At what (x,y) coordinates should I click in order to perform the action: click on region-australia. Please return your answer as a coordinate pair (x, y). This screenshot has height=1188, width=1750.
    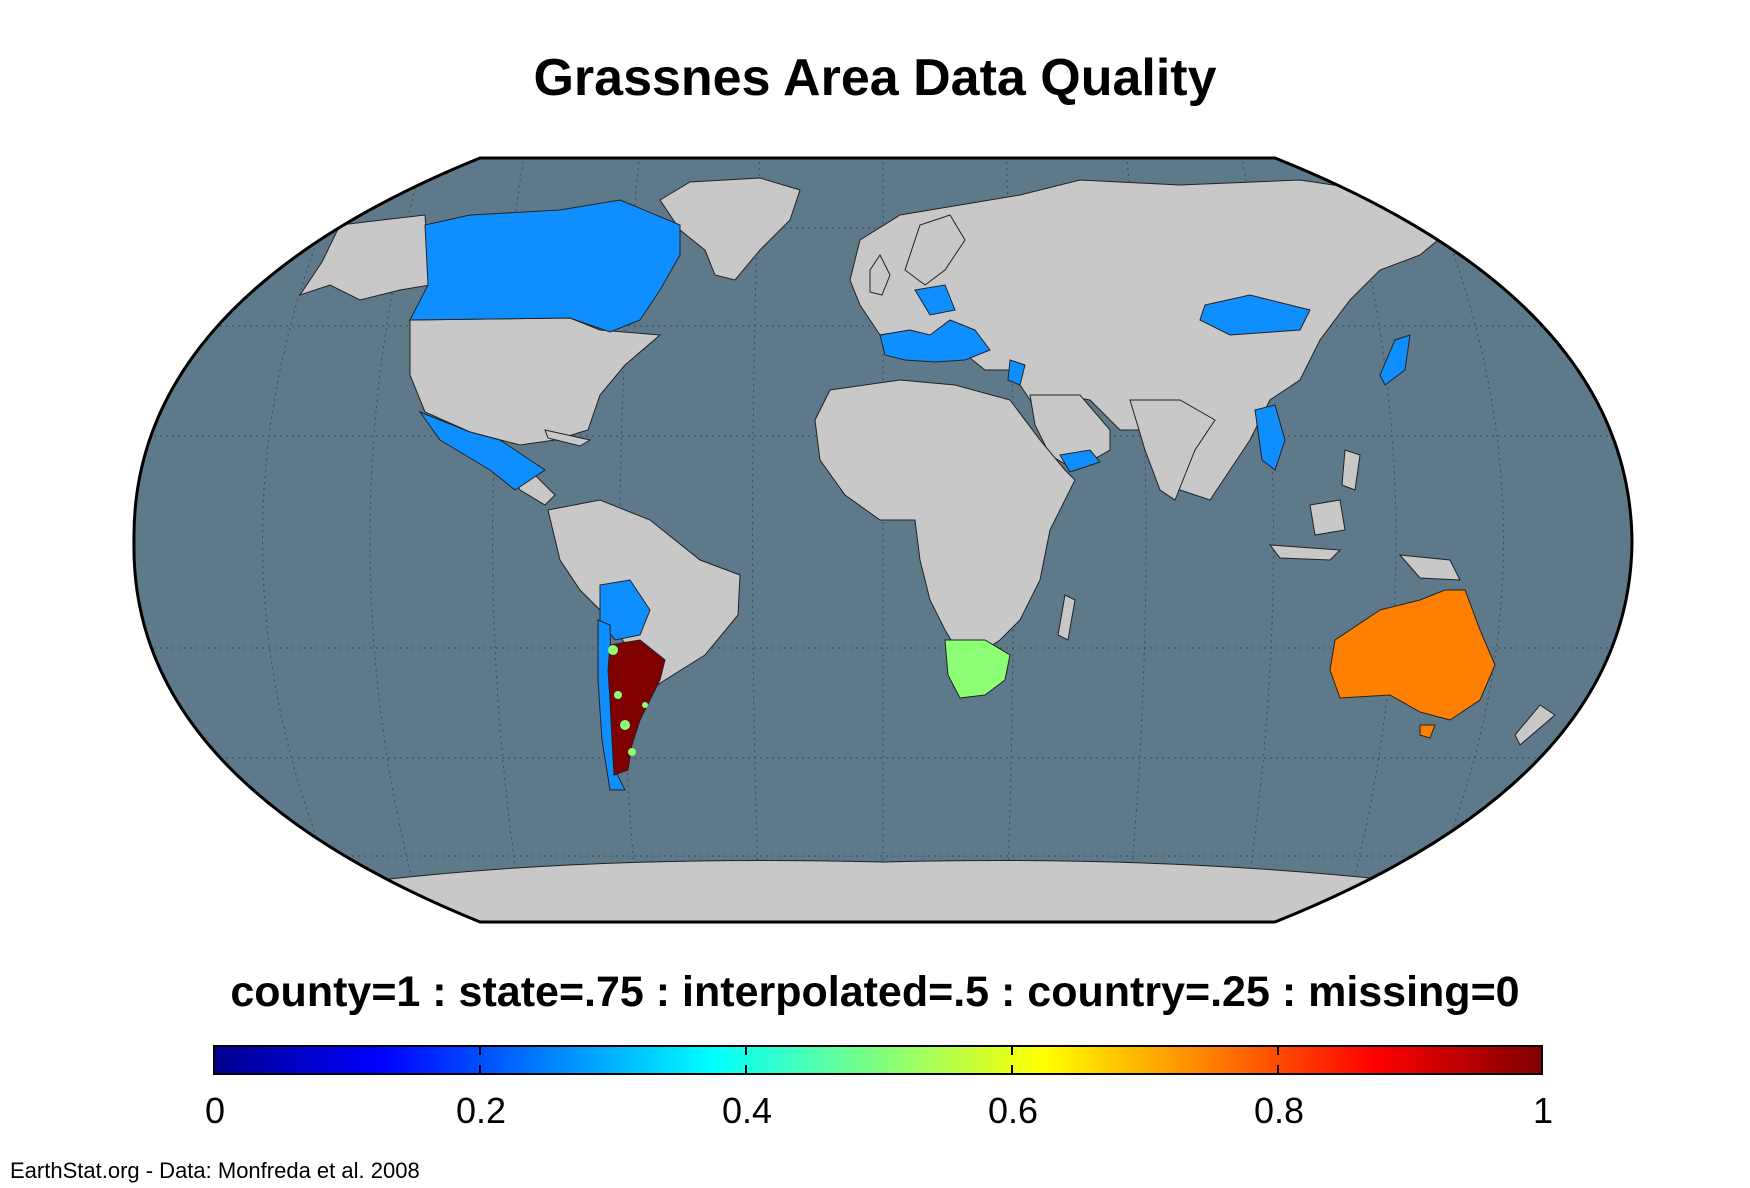
    Looking at the image, I should click on (1412, 655).